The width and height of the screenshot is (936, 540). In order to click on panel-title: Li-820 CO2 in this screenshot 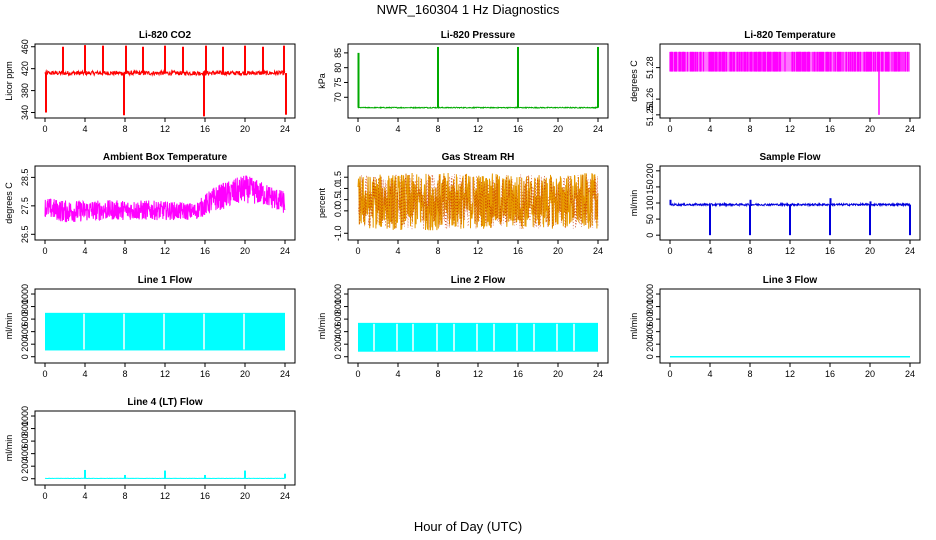, I will do `click(165, 35)`.